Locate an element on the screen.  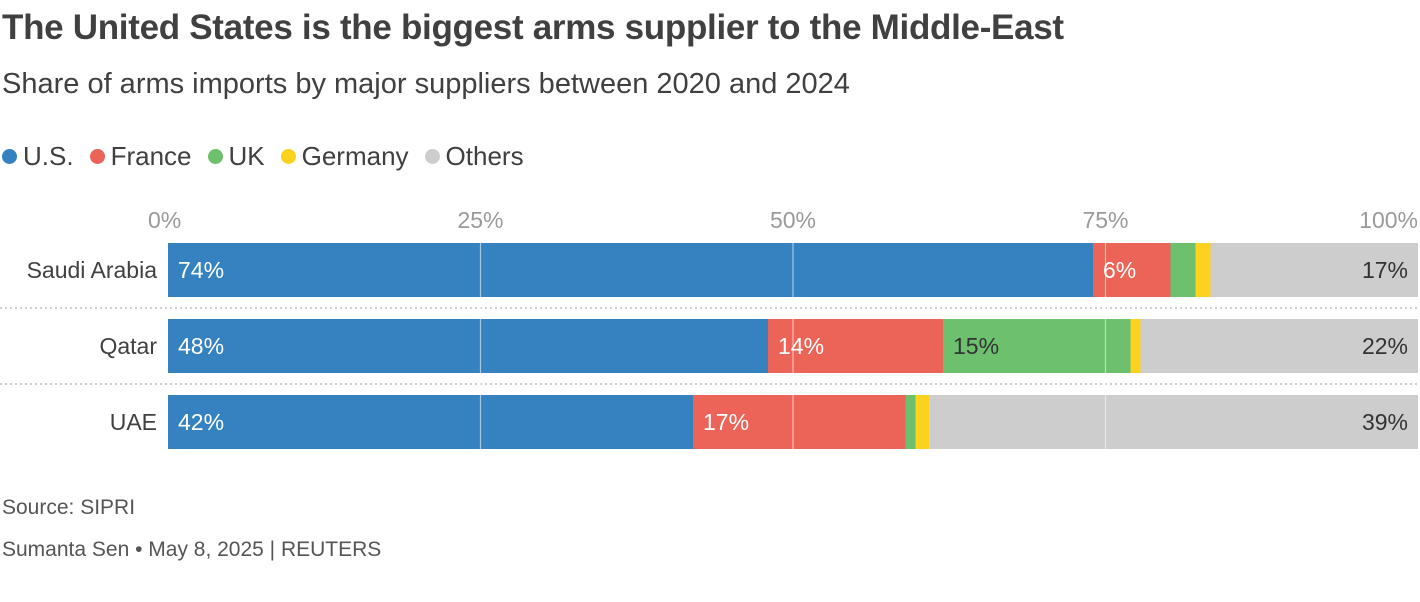
data-label: 6% is located at coordinates (1119, 270).